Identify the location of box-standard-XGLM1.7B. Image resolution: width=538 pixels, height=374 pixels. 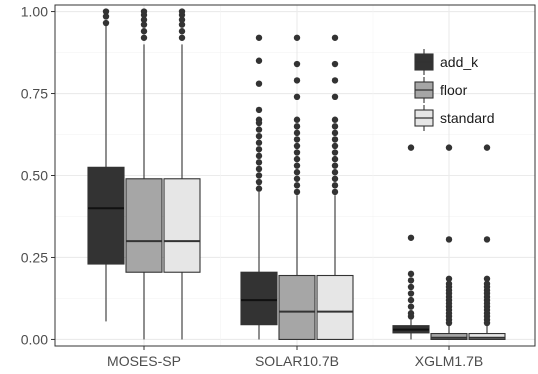
(487, 242).